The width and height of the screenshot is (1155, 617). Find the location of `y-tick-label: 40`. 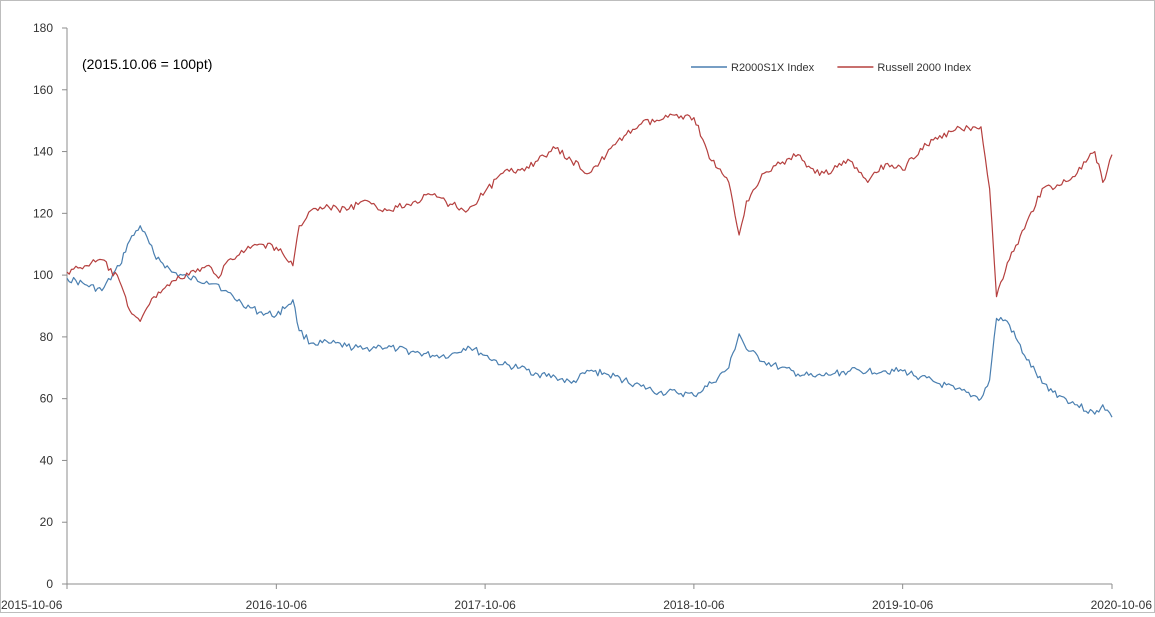

y-tick-label: 40 is located at coordinates (47, 460).